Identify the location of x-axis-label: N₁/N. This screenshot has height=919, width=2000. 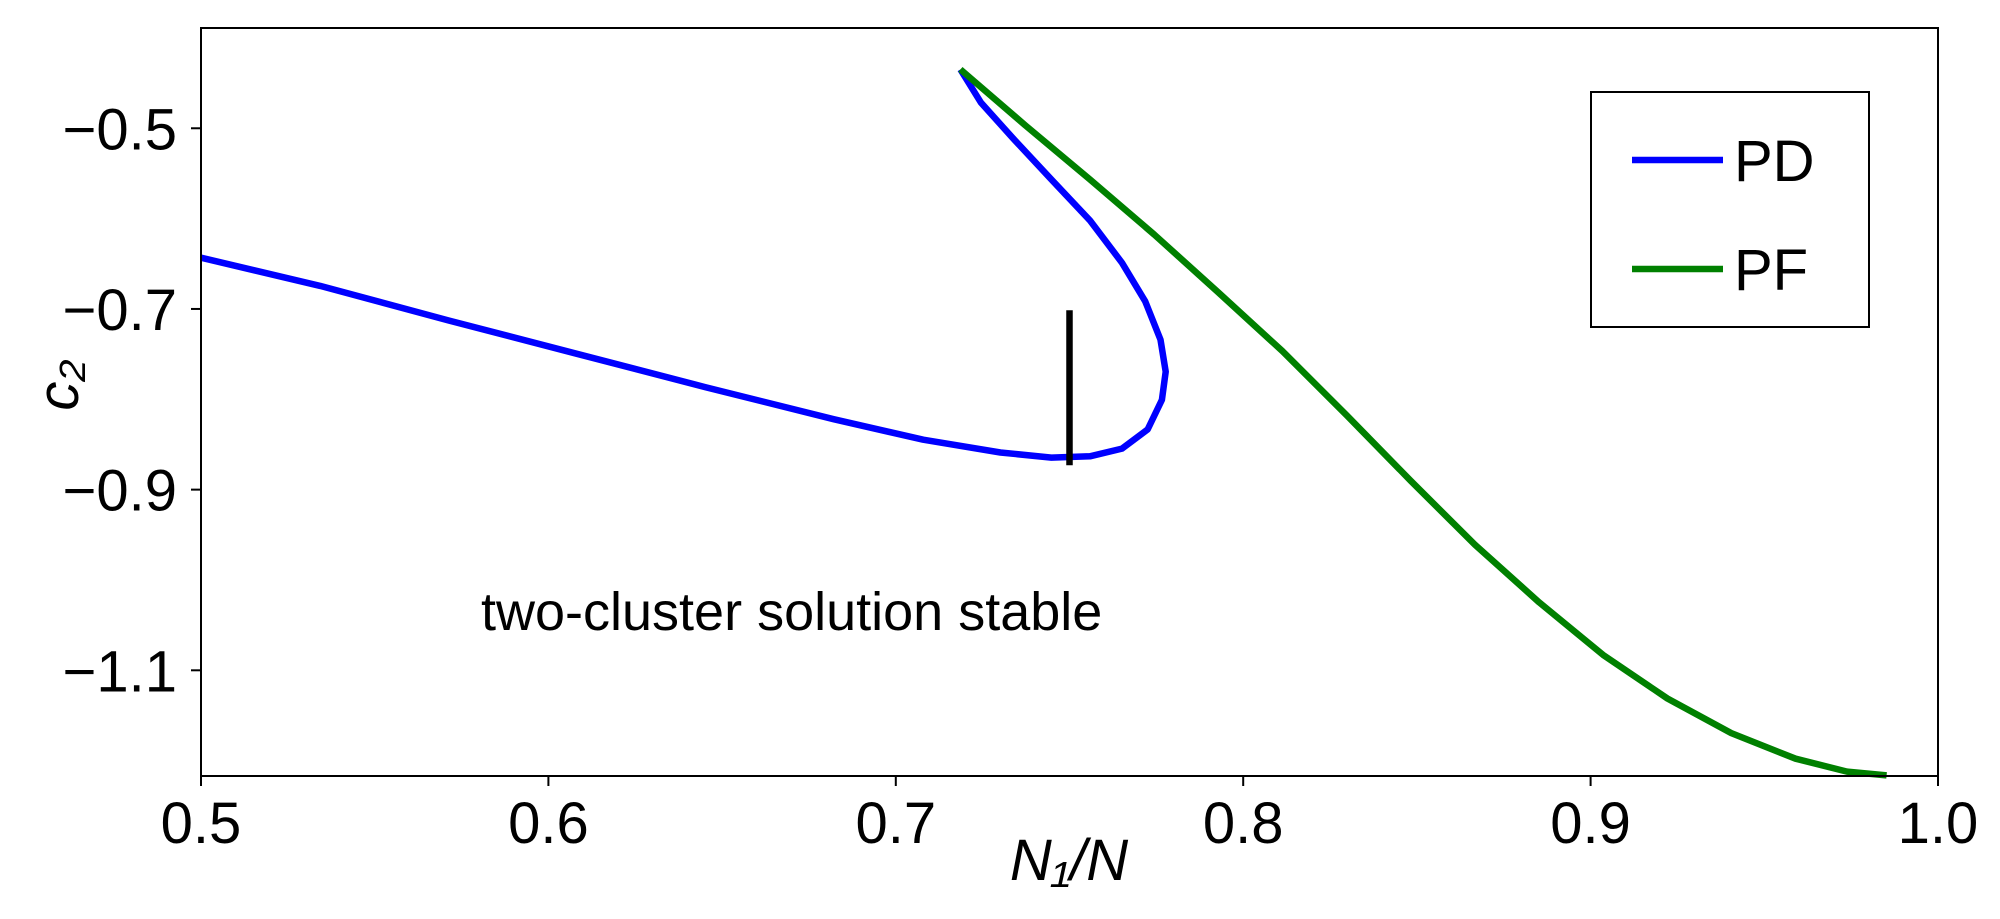
(1069, 860).